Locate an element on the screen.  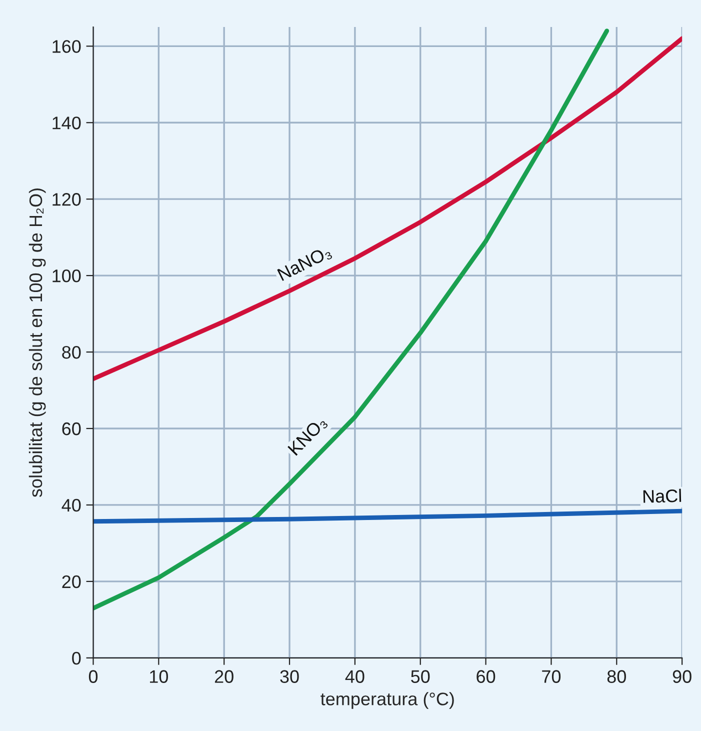
y-tick-label: 60 is located at coordinates (71, 429).